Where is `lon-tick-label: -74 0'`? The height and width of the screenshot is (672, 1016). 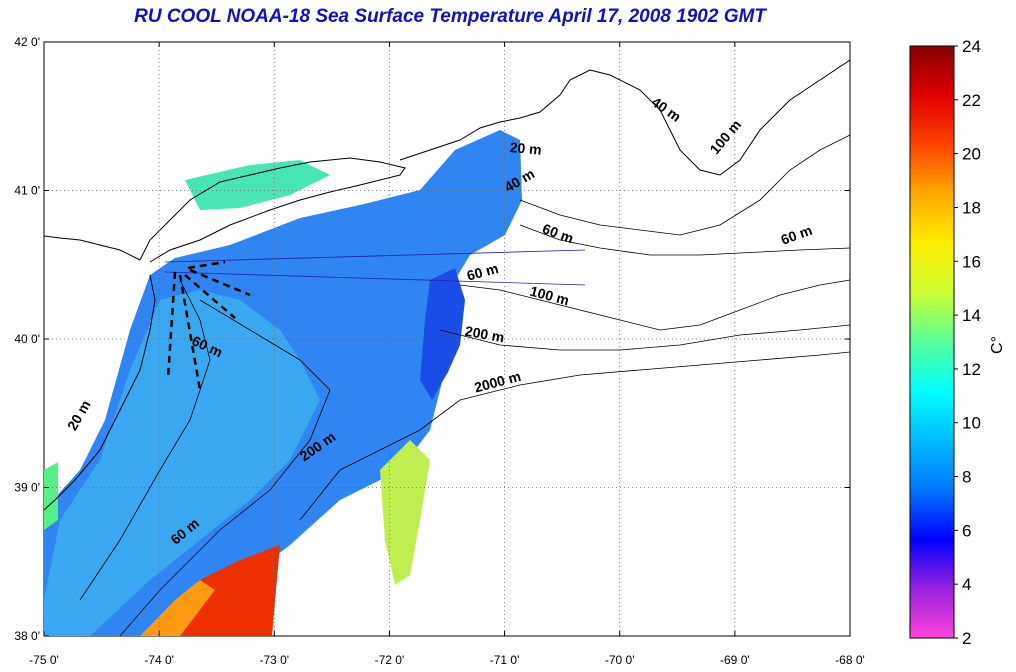
lon-tick-label: -74 0' is located at coordinates (159, 660).